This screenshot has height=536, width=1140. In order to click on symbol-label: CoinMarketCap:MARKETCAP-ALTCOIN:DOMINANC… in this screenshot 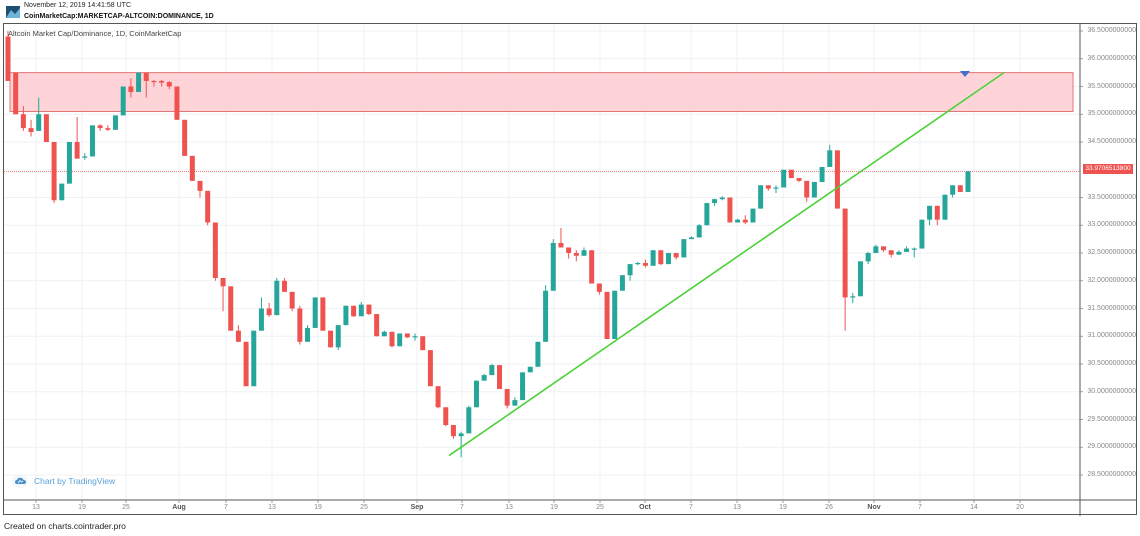, I will do `click(119, 16)`.